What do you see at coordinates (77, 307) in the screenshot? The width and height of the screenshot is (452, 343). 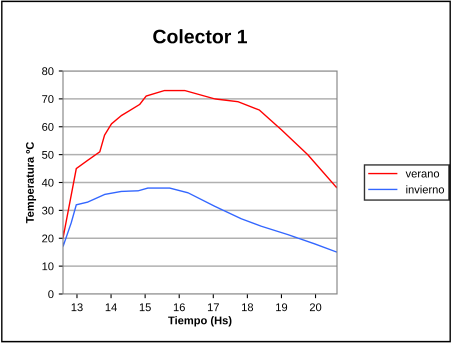 I see `x-tick-label: 13` at bounding box center [77, 307].